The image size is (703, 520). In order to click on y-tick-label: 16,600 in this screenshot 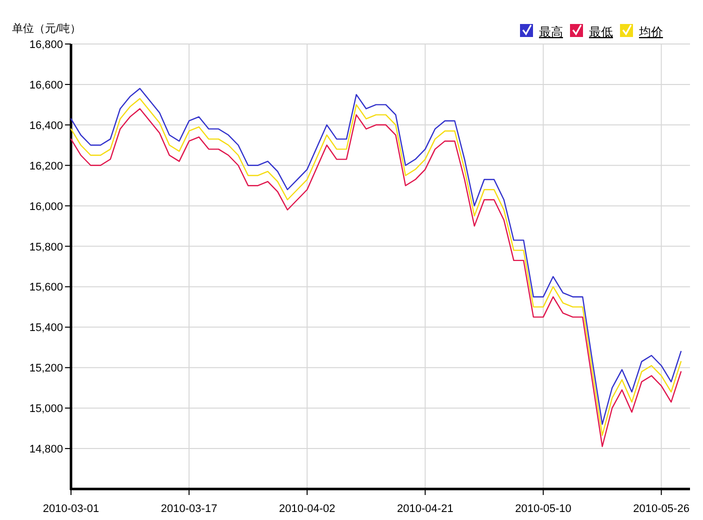, I will do `click(46, 85)`.